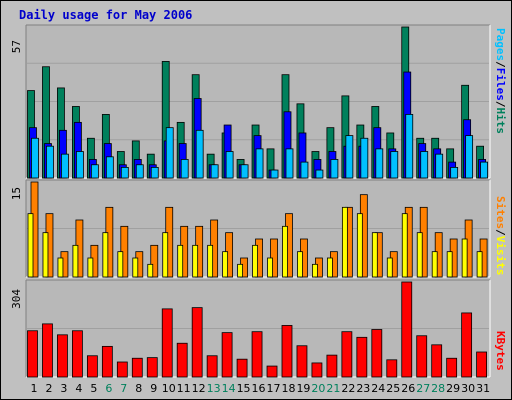 This screenshot has height=400, width=512. What do you see at coordinates (438, 388) in the screenshot?
I see `x-tick-label-28: 28` at bounding box center [438, 388].